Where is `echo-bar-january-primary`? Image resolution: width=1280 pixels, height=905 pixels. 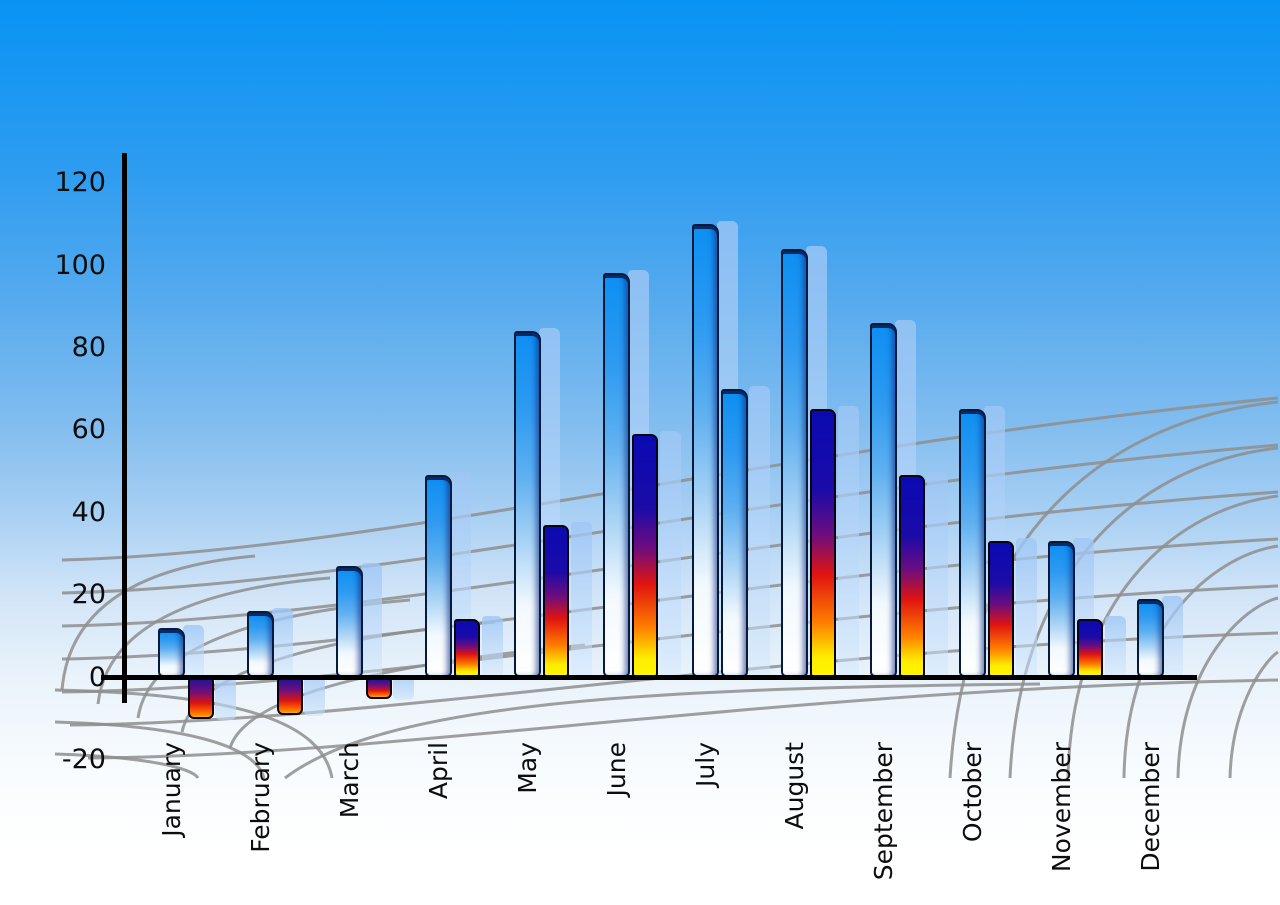
echo-bar-january-primary is located at coordinates (193, 650).